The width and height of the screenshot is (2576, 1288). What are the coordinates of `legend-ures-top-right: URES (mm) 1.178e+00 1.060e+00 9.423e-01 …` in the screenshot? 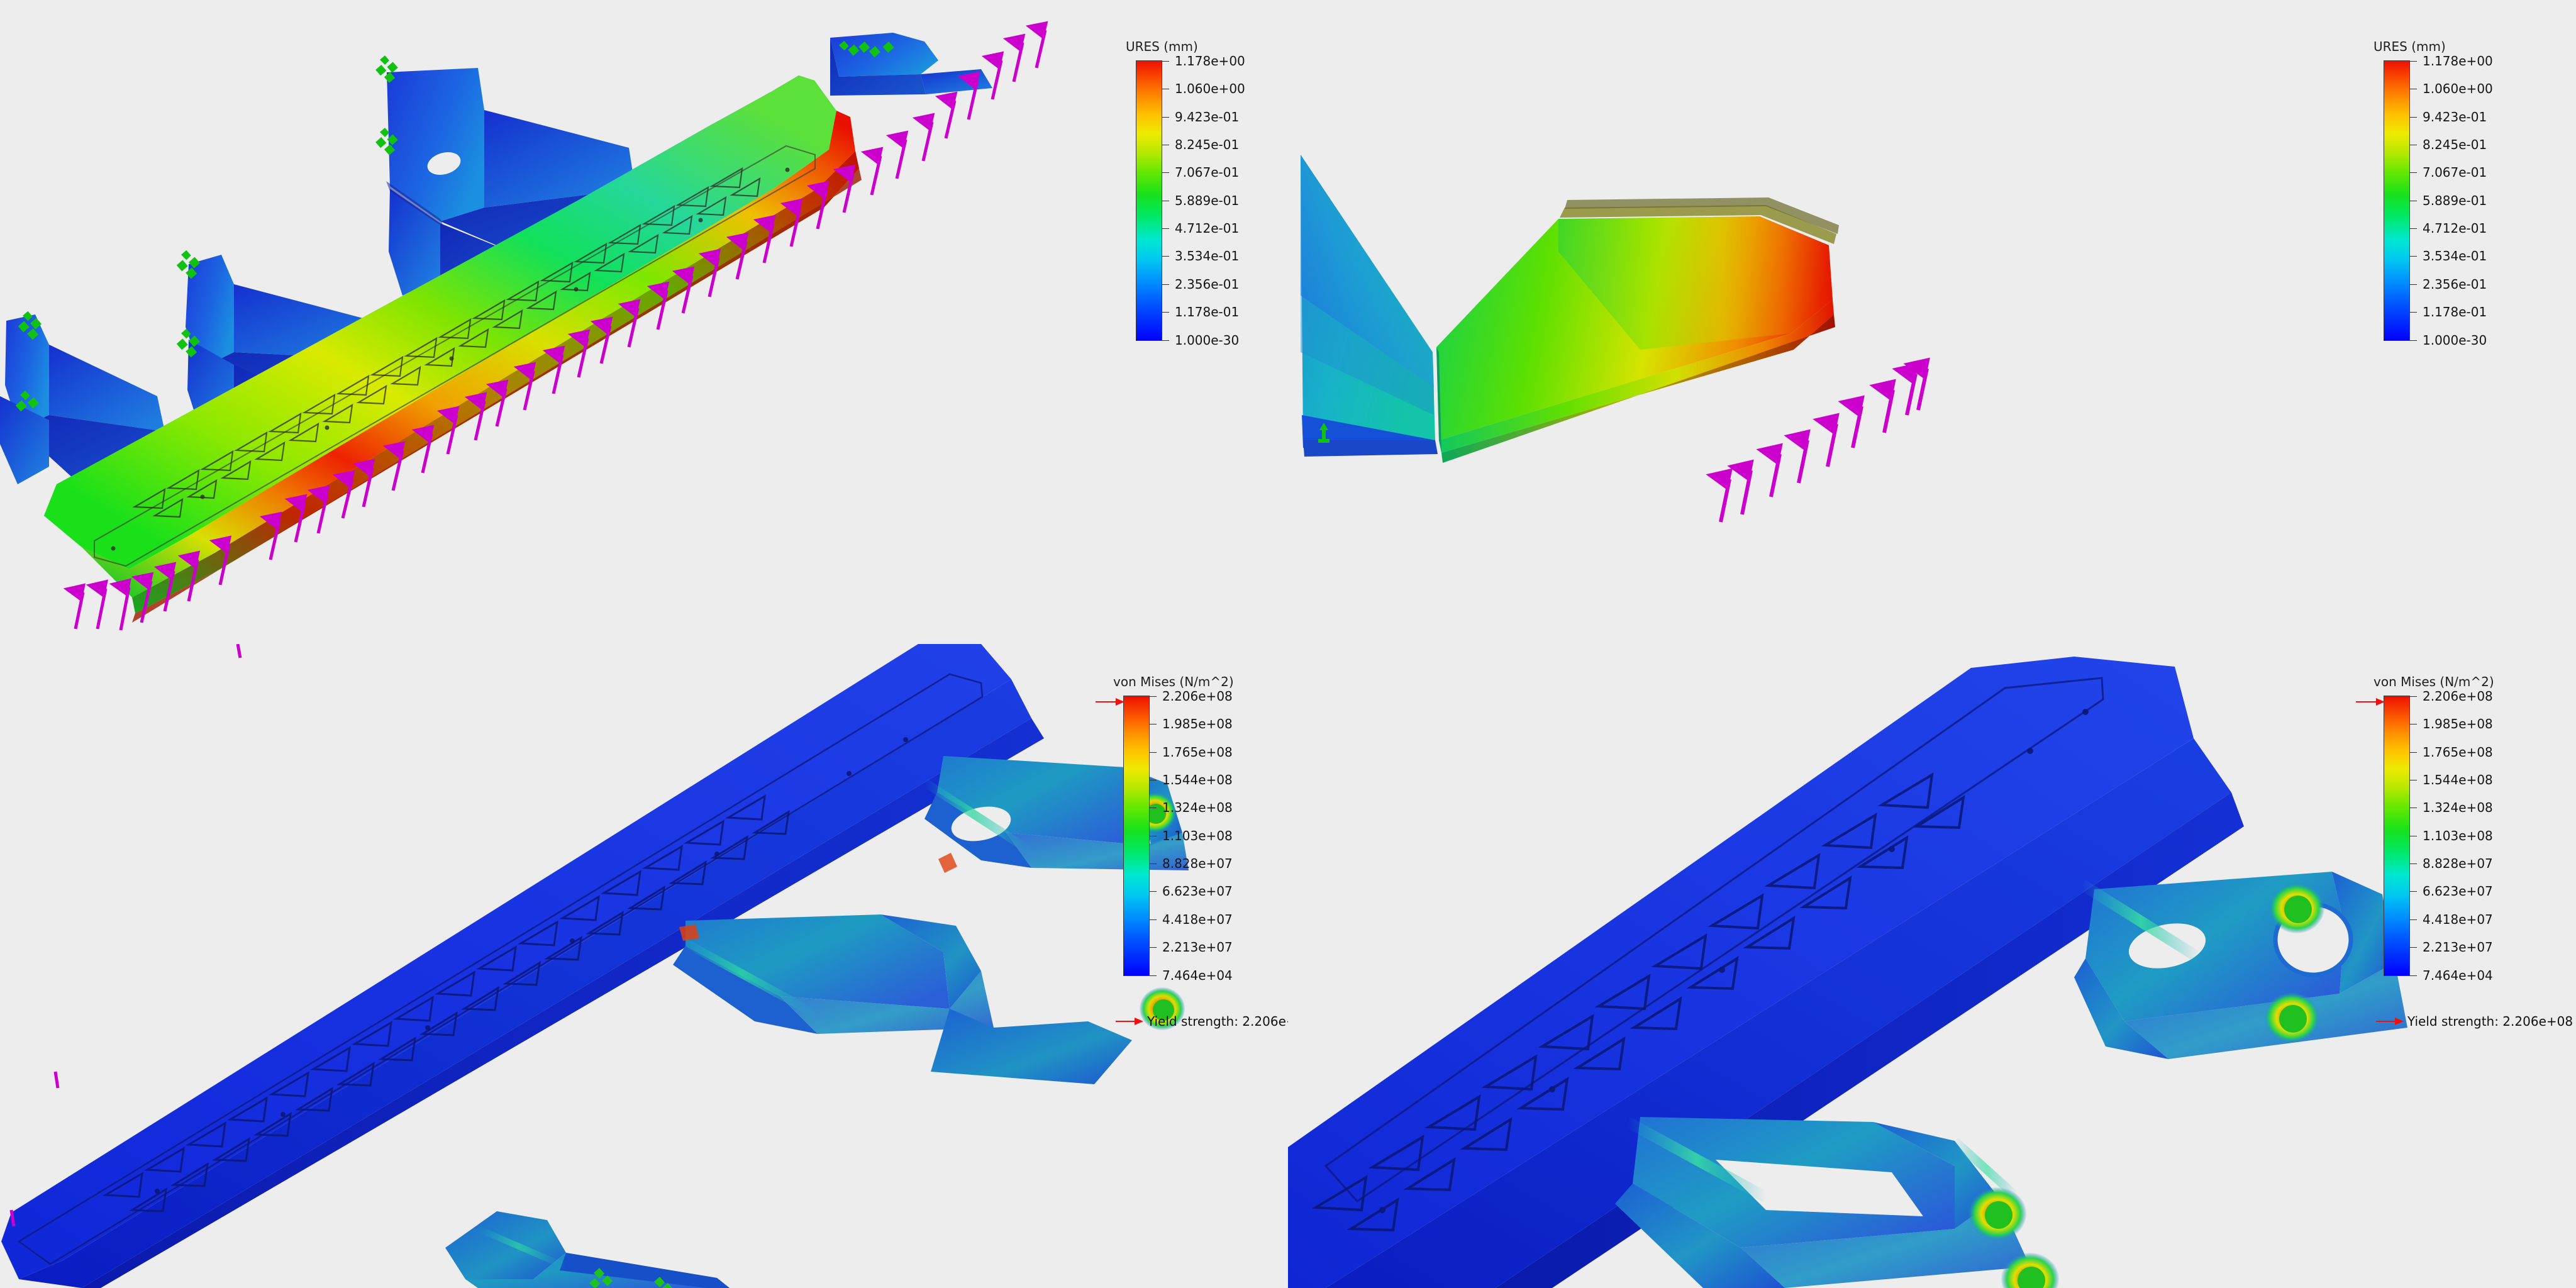 It's located at (2467, 215).